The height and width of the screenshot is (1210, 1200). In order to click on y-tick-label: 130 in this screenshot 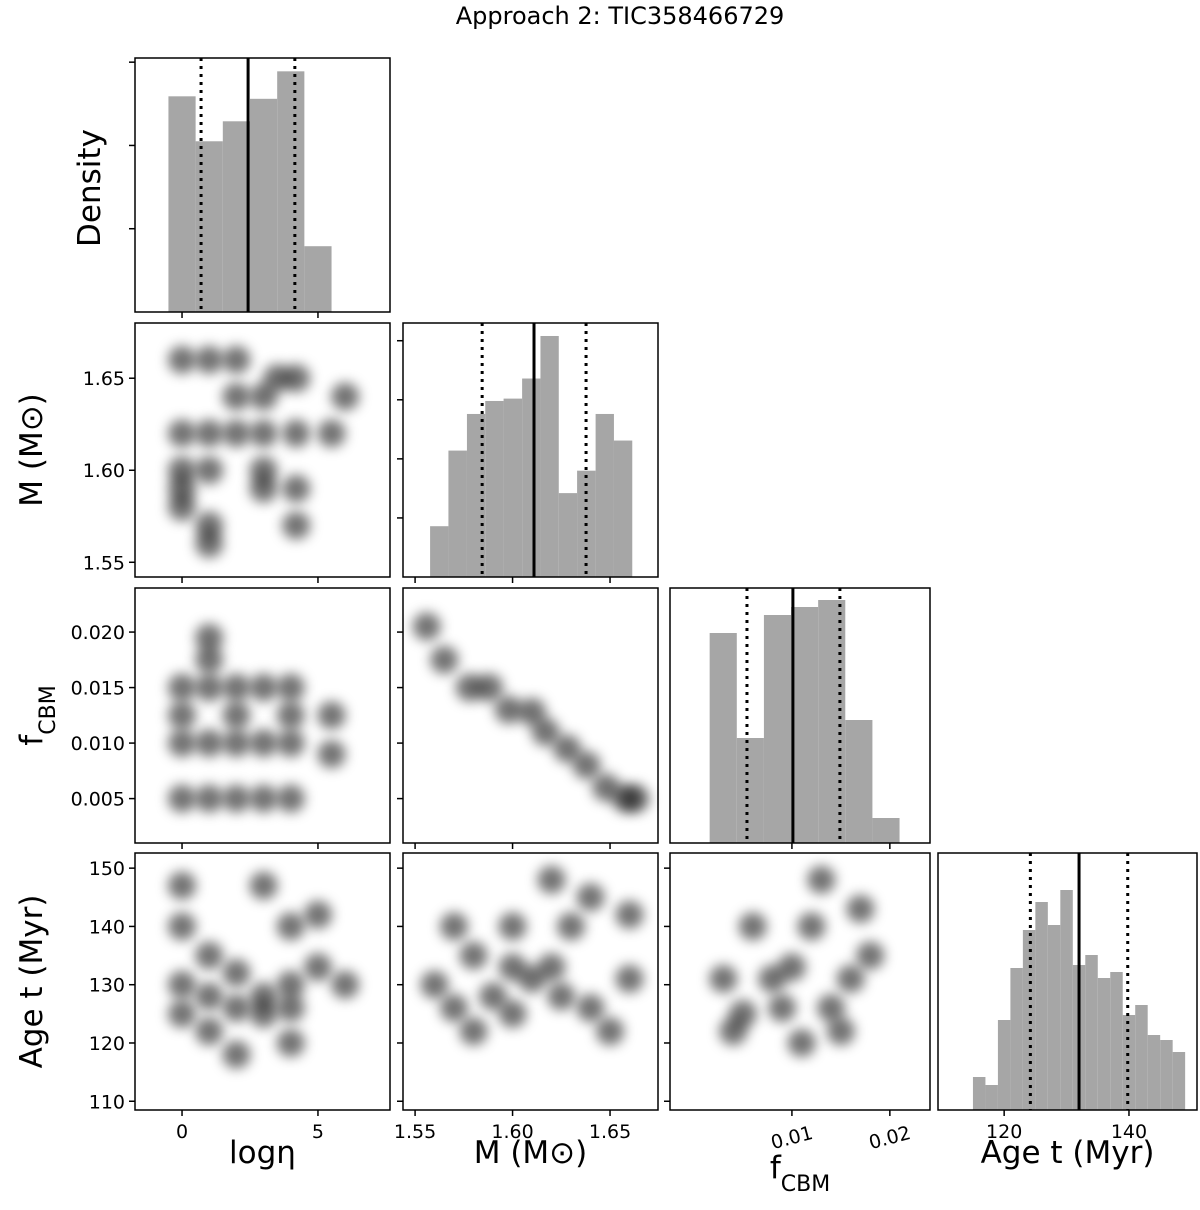, I will do `click(107, 986)`.